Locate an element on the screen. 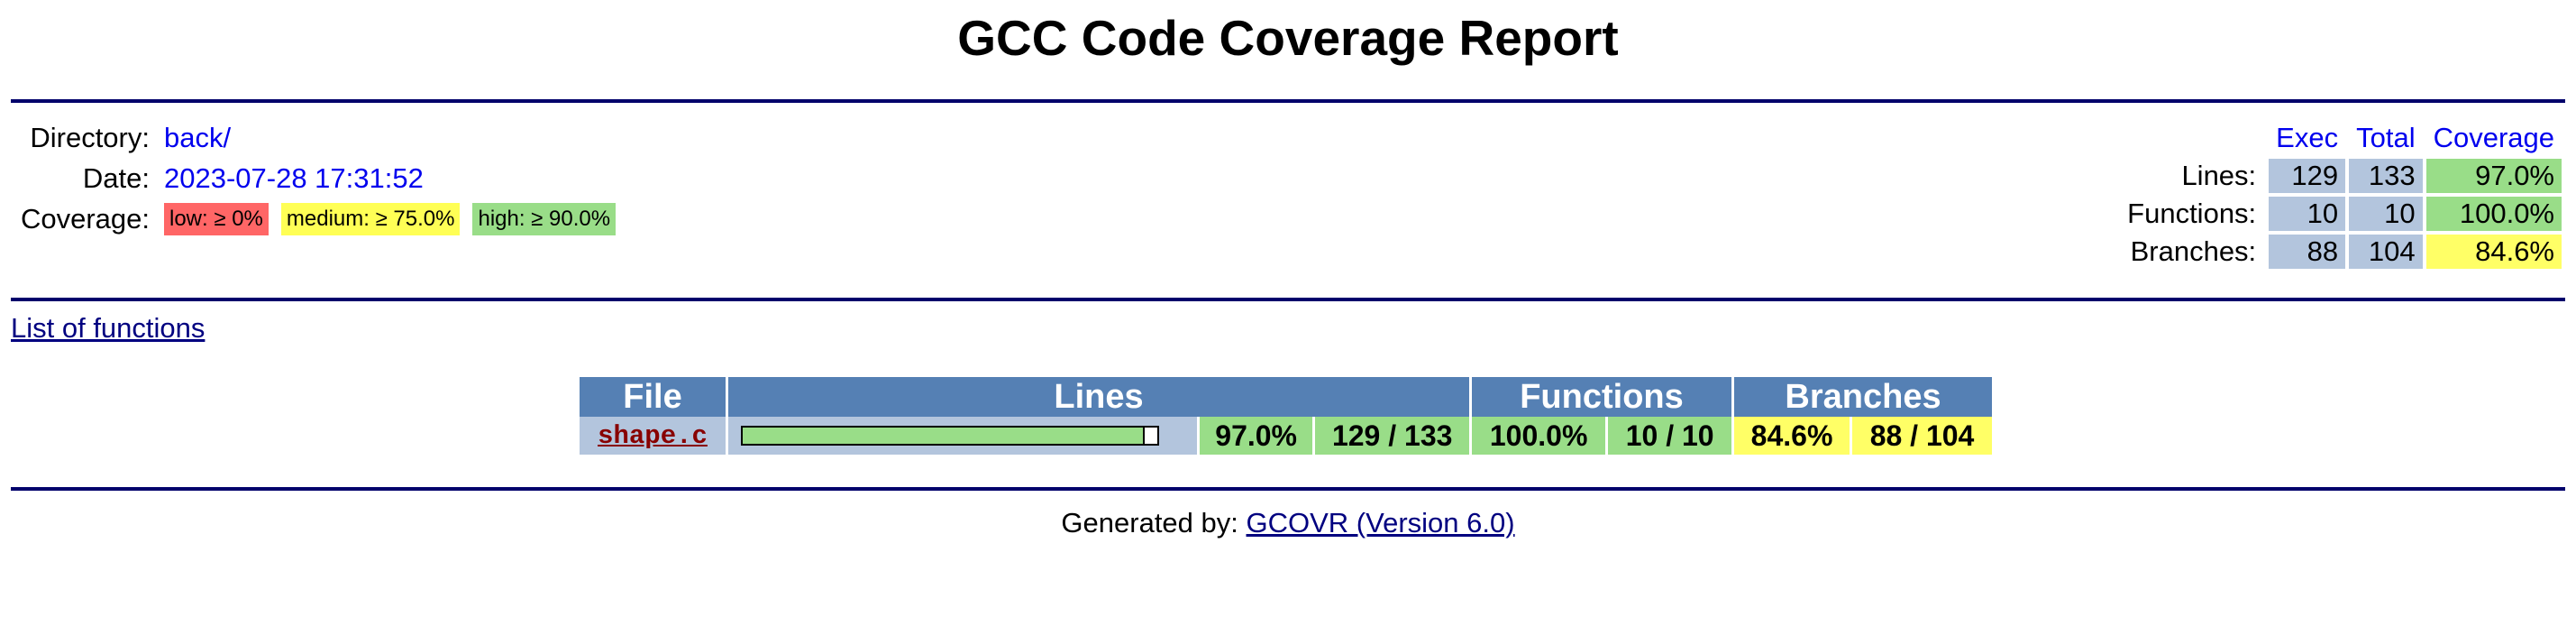  functions-count: 10 / 10 is located at coordinates (1669, 436).